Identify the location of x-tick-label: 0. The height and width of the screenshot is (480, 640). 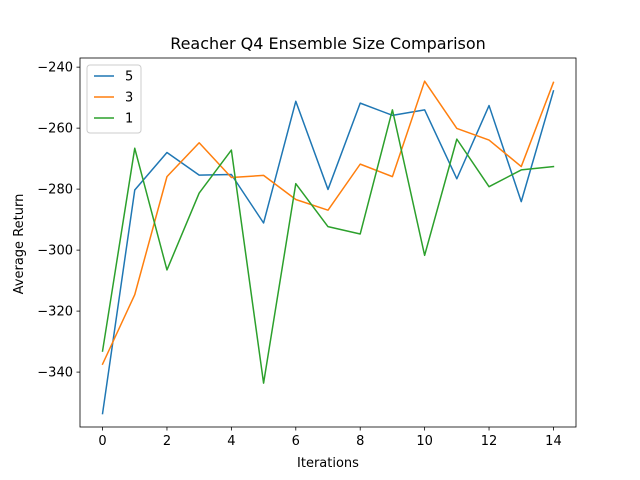
(102, 441).